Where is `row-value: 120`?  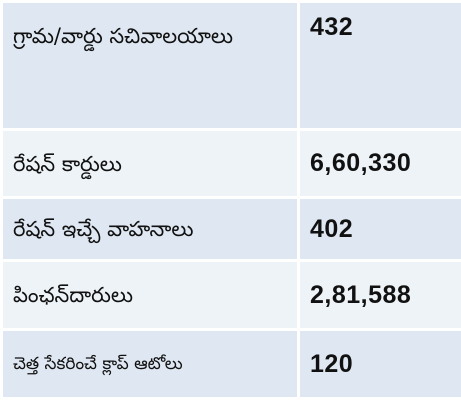
row-value: 120 is located at coordinates (380, 364).